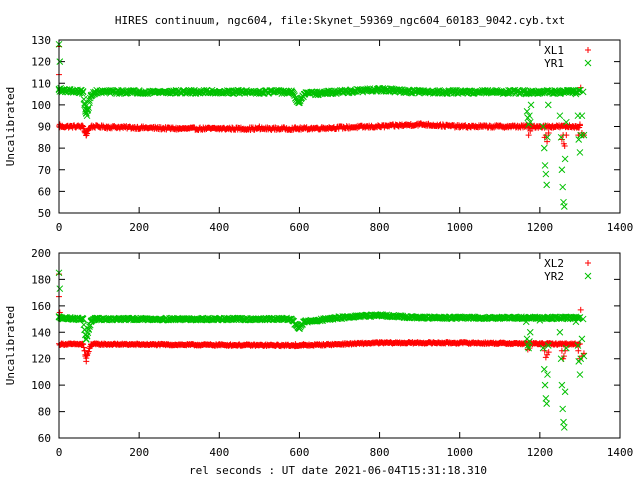  Describe the element at coordinates (10, 126) in the screenshot. I see `y-axis-label: Uncalibrated` at that location.